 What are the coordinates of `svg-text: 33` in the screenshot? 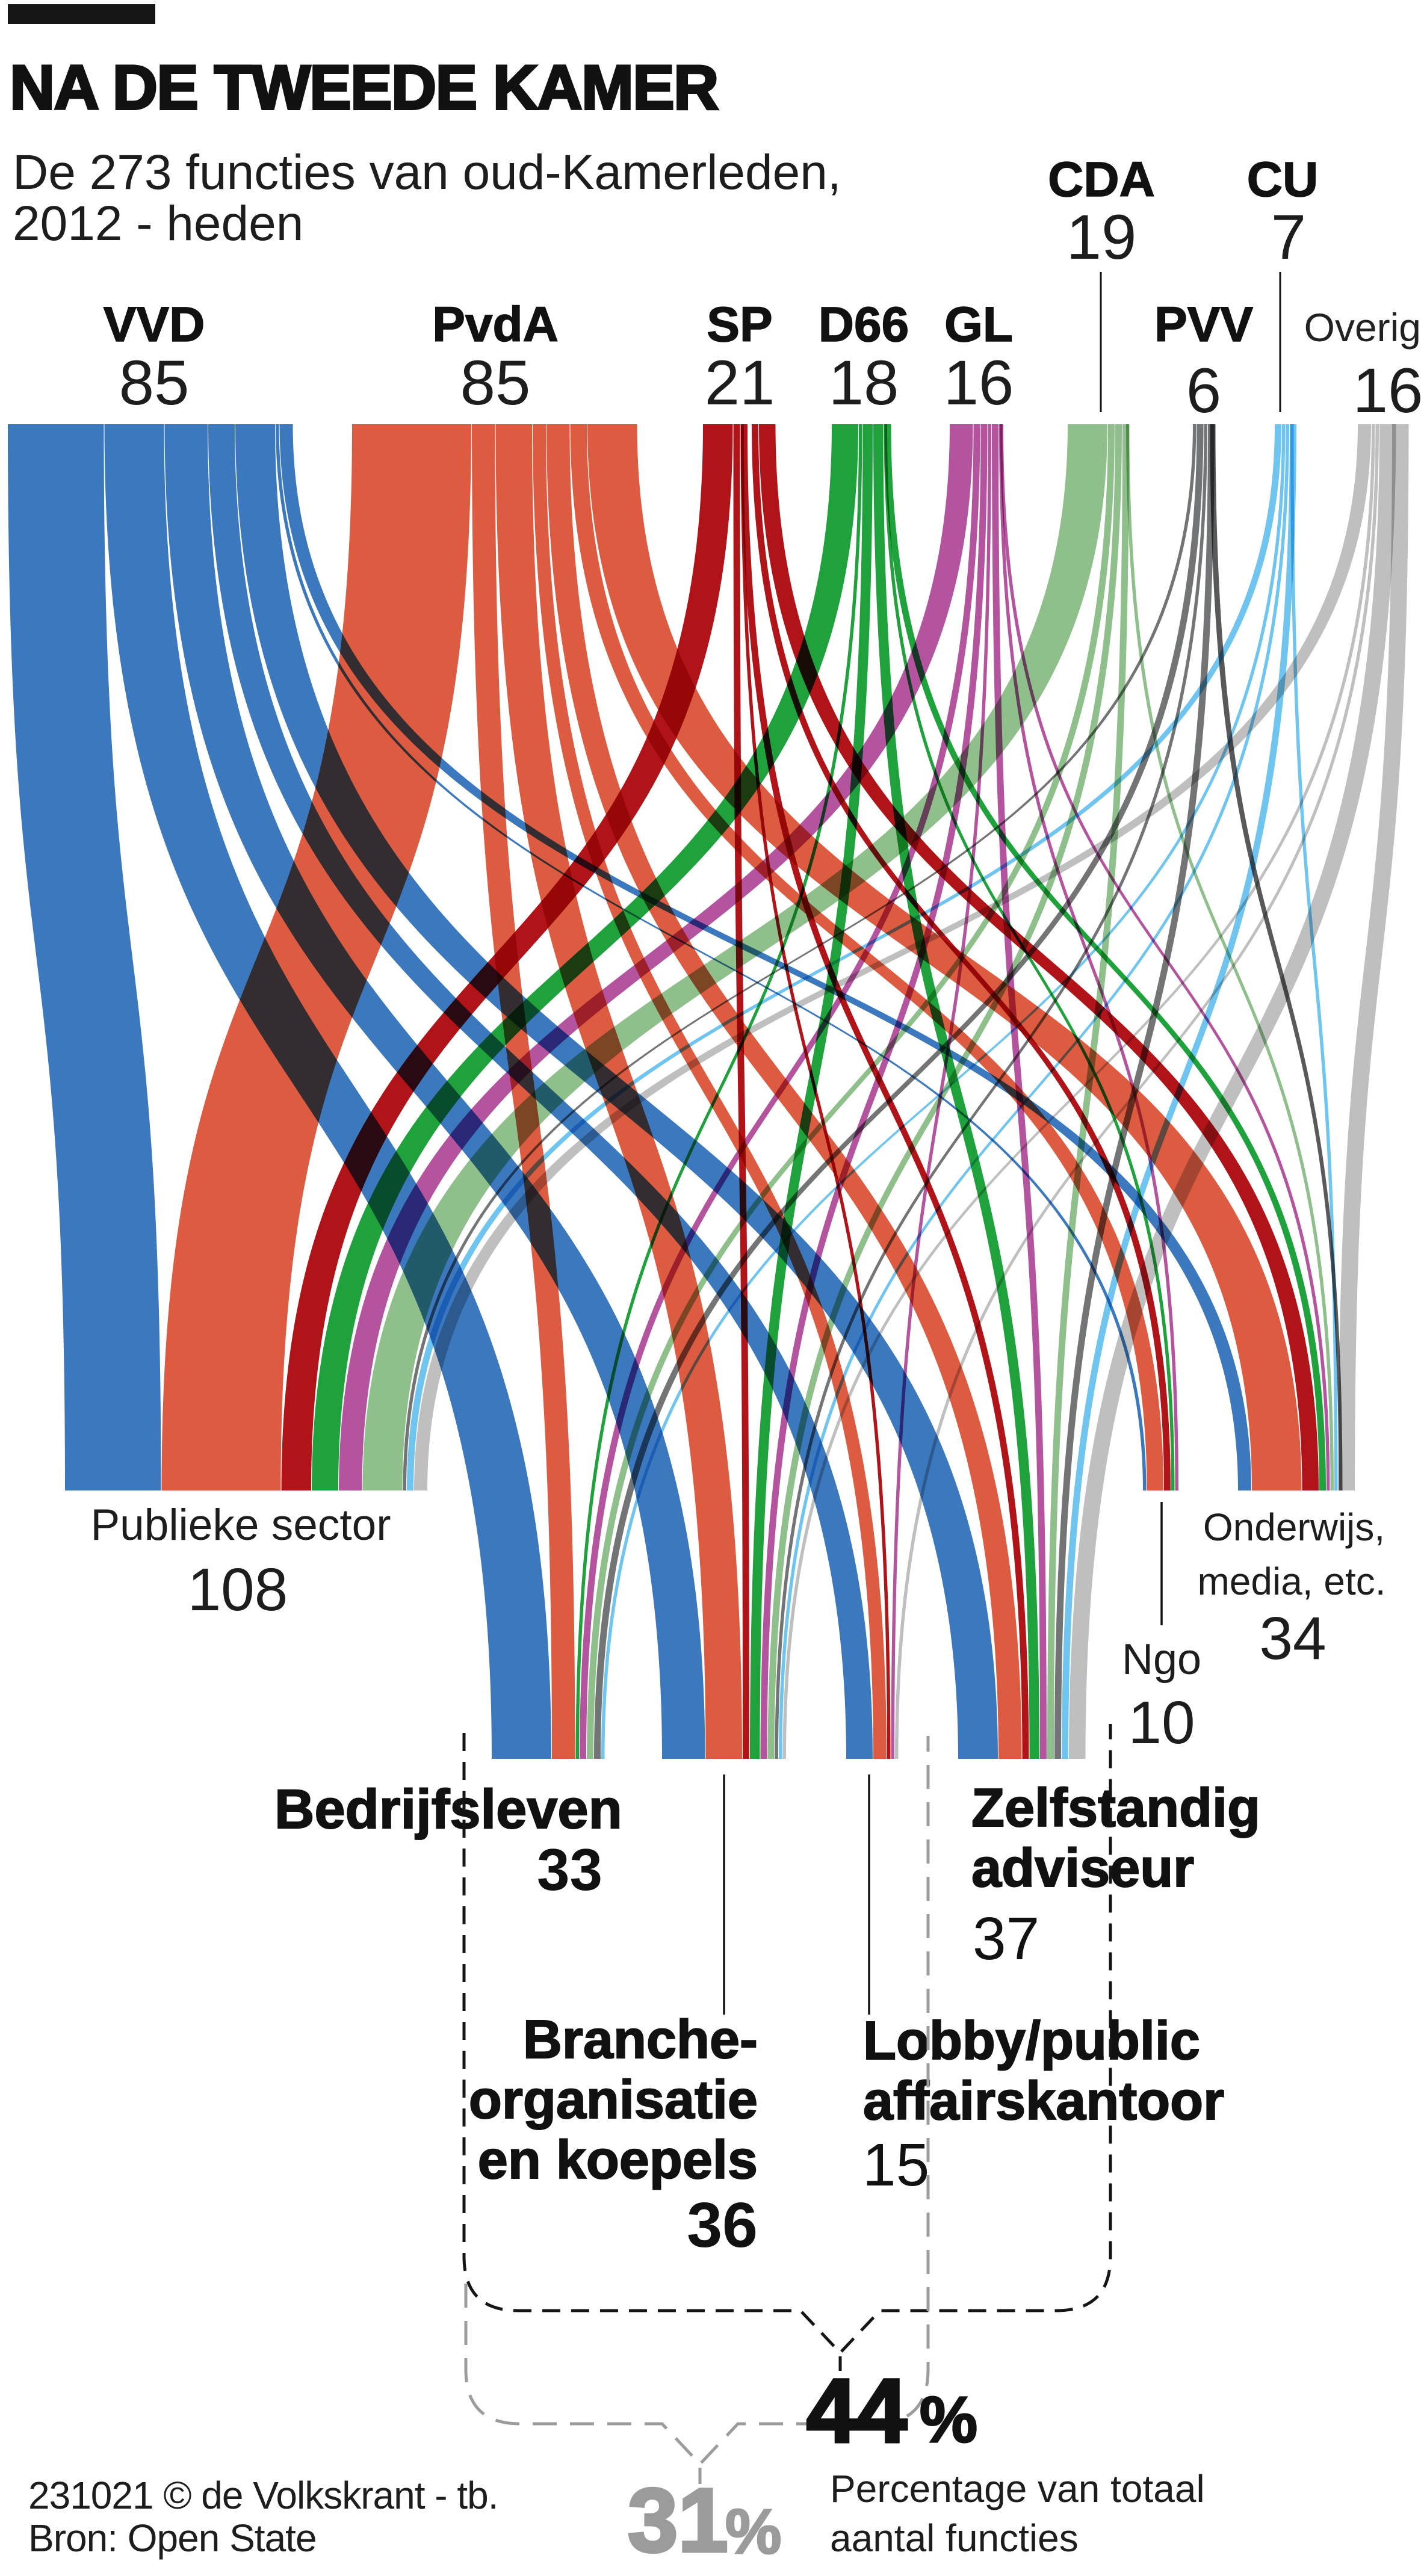 It's located at (569, 1869).